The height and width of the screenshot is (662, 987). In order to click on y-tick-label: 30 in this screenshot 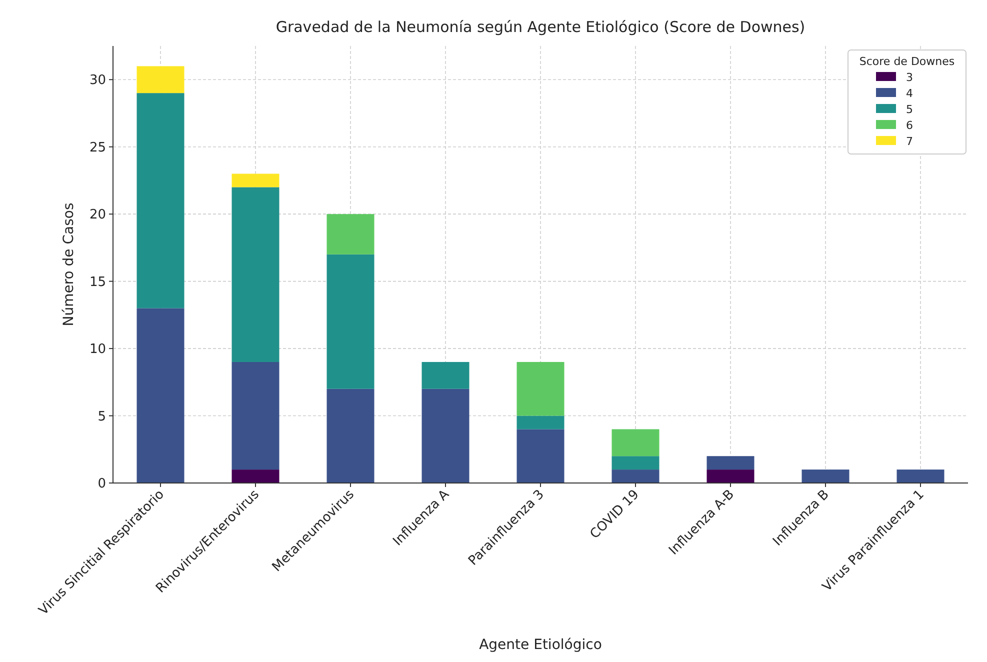, I will do `click(97, 80)`.